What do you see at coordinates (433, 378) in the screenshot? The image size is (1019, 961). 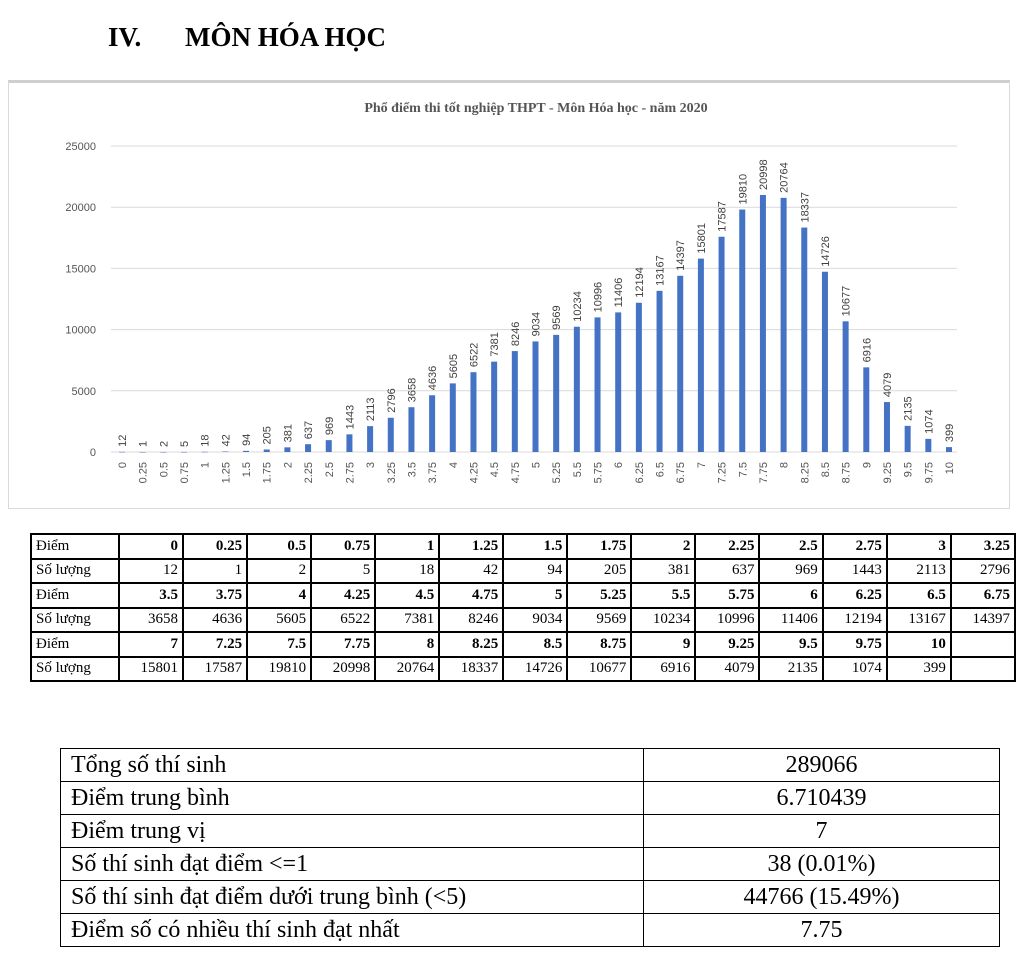 I see `data-label: 4636` at bounding box center [433, 378].